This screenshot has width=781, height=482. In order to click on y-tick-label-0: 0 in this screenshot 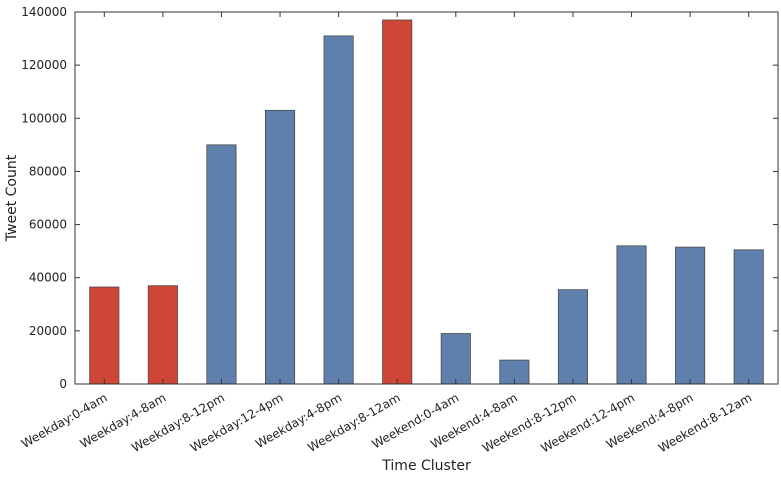, I will do `click(63, 384)`.